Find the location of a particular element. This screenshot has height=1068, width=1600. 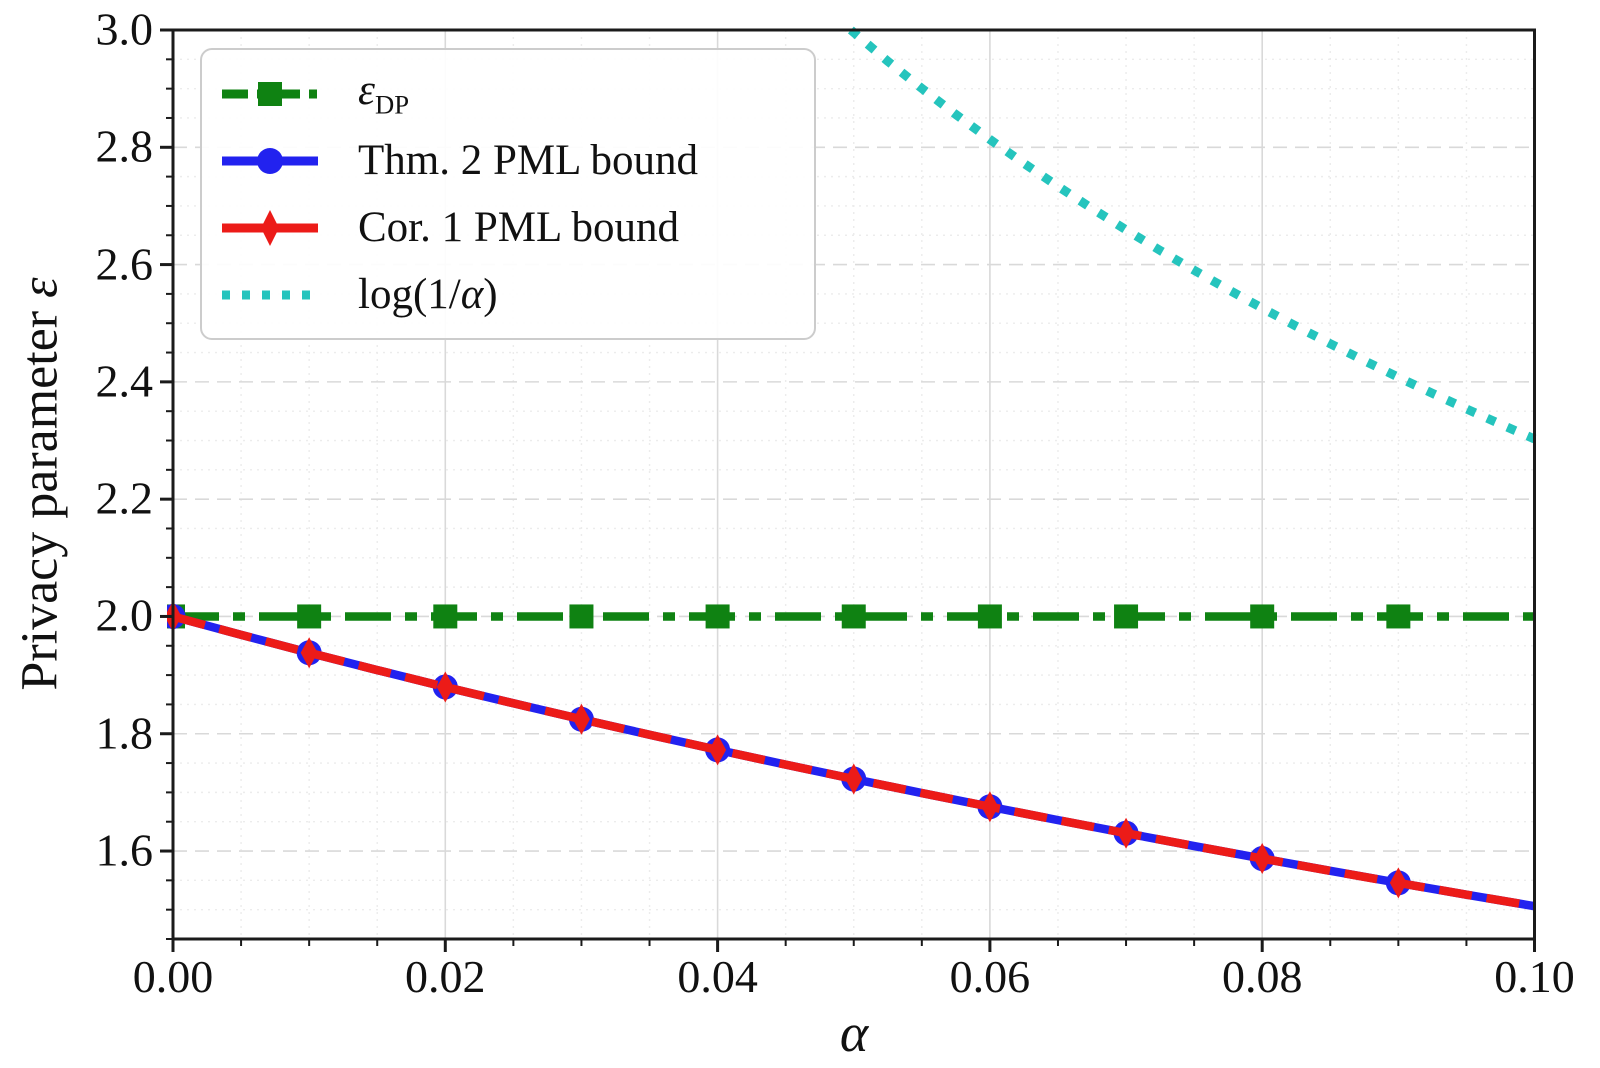

legend-item-cor1: Cor. 1 PML bound is located at coordinates (507, 228).